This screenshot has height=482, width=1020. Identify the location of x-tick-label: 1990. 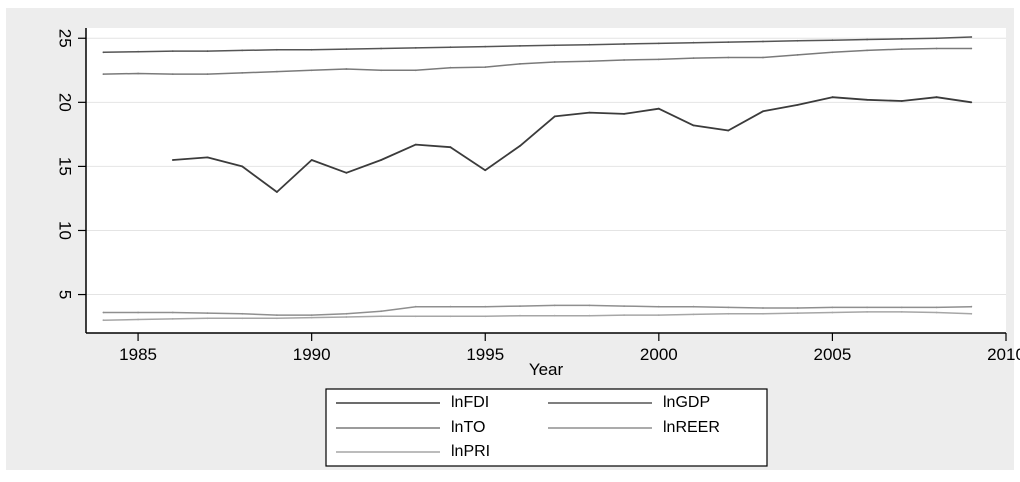
(312, 354).